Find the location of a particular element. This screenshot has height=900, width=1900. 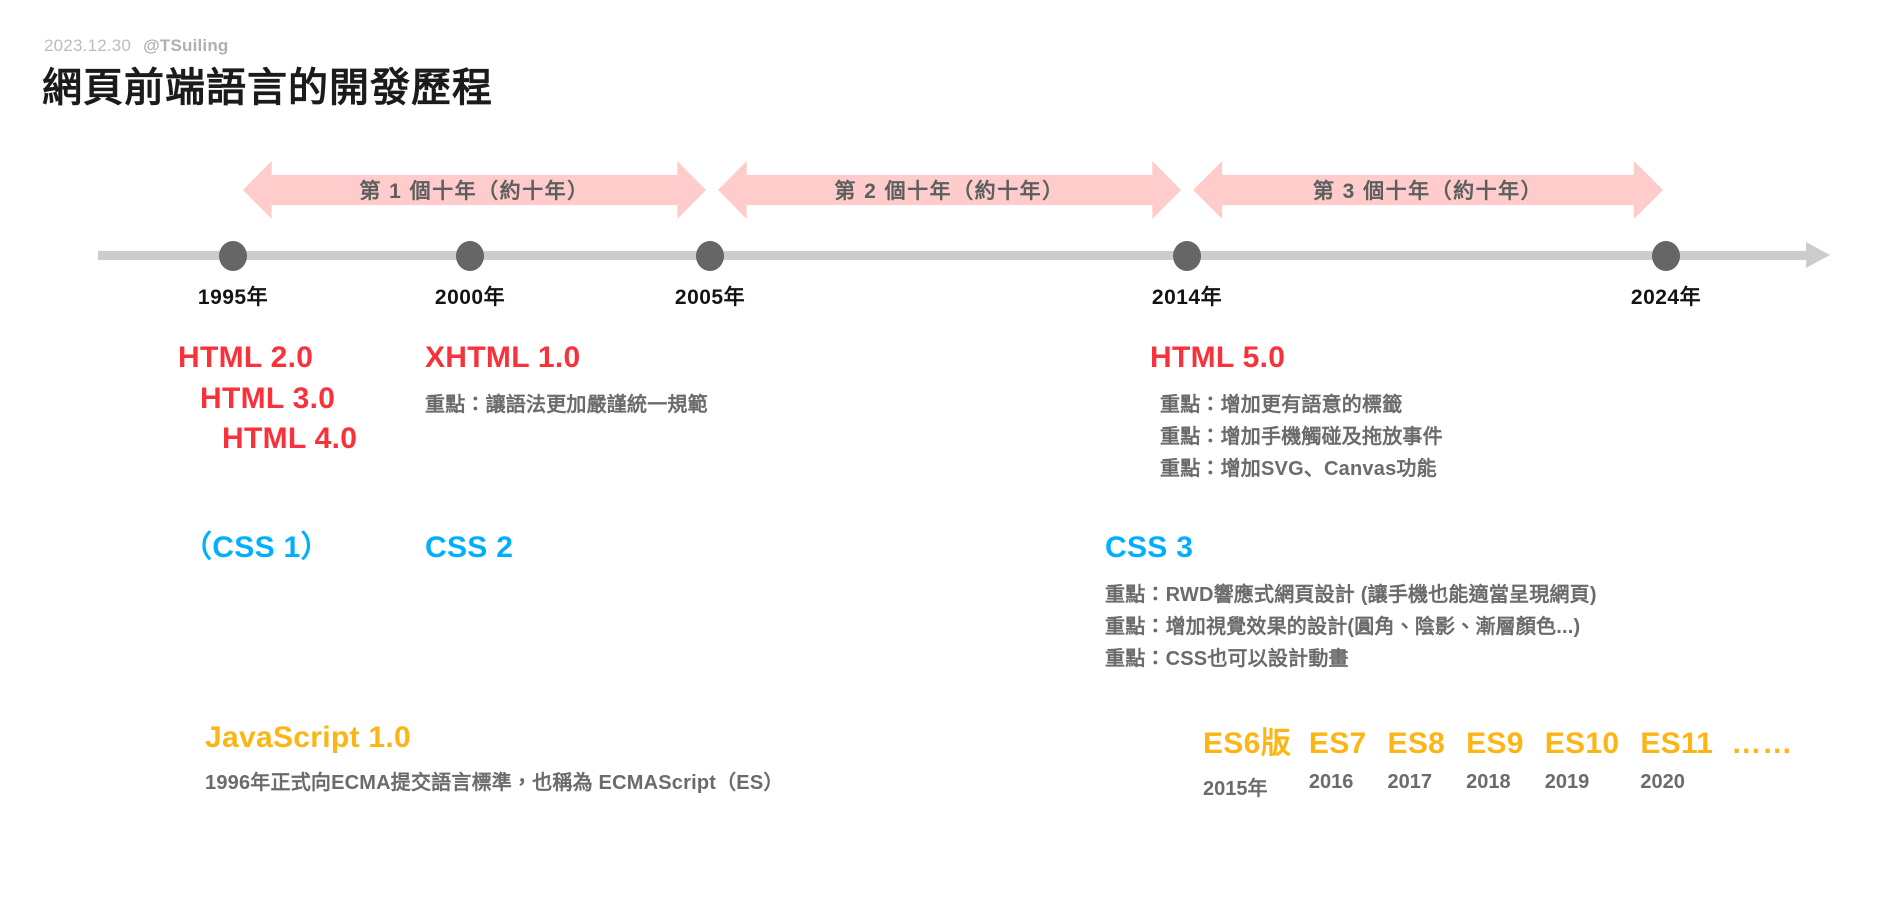

es-version-name: ES11 is located at coordinates (1677, 743).